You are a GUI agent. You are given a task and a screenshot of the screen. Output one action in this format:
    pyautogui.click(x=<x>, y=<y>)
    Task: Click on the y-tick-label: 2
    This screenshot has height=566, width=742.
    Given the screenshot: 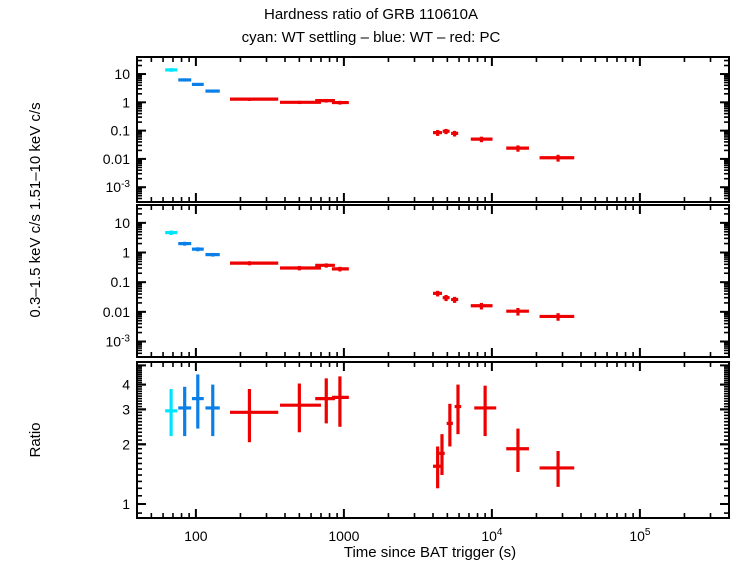 What is the action you would take?
    pyautogui.click(x=126, y=444)
    